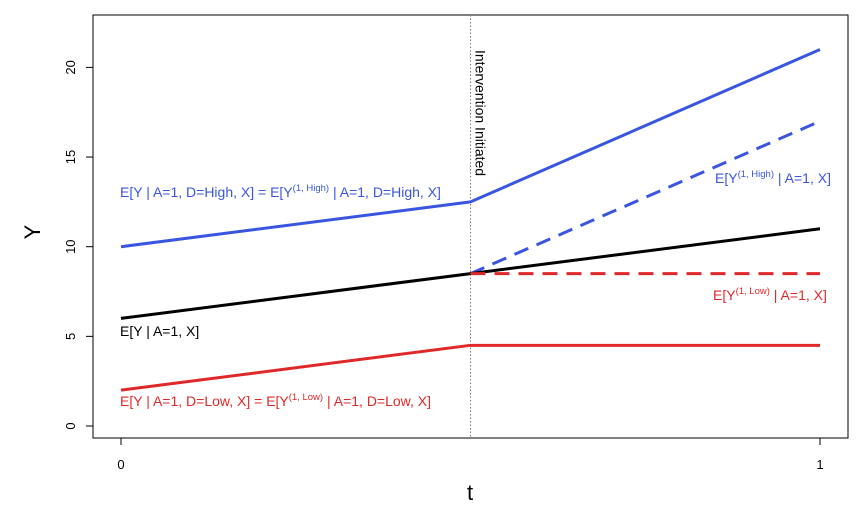 The height and width of the screenshot is (520, 865). Describe the element at coordinates (819, 464) in the screenshot. I see `x-tick-label: 1` at that location.